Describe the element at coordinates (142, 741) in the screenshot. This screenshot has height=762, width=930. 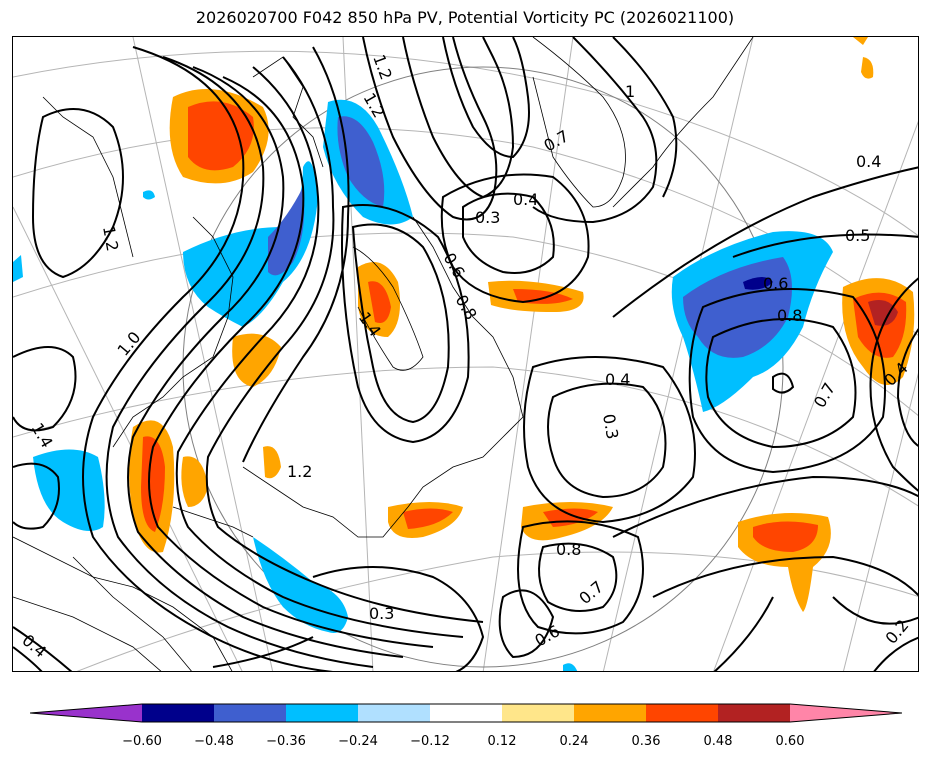
I see `colorbar-tick-label: −0.60` at that location.